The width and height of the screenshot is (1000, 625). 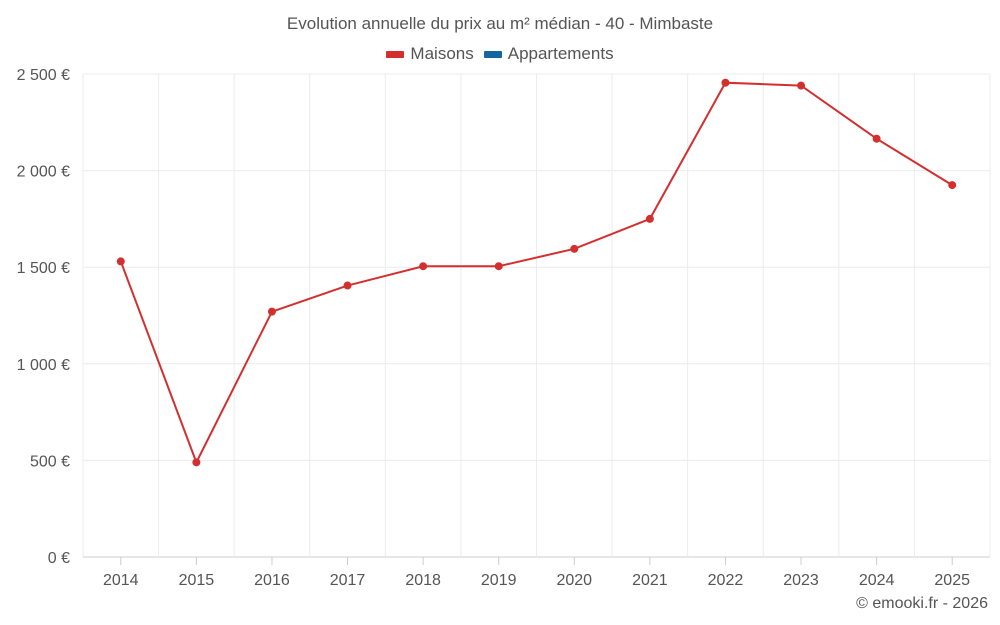 What do you see at coordinates (59, 558) in the screenshot?
I see `y-tick-label: 0 €` at bounding box center [59, 558].